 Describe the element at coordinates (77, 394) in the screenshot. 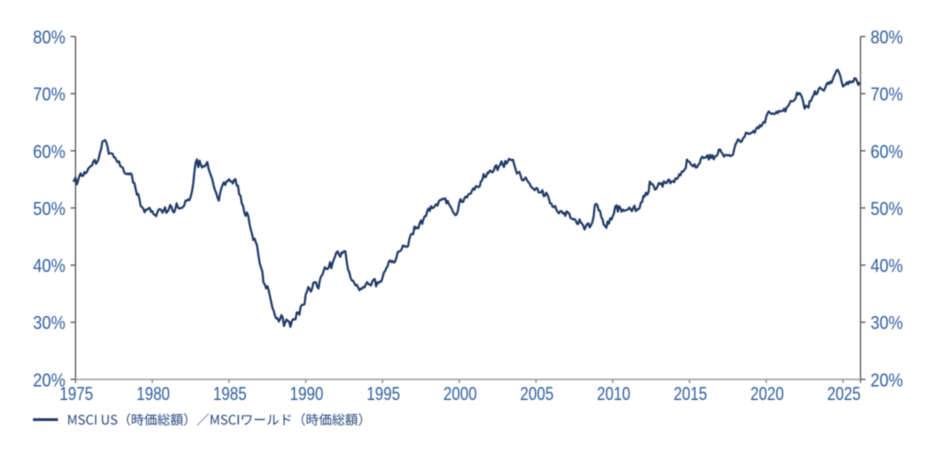

I see `svg-text: 1975` at that location.